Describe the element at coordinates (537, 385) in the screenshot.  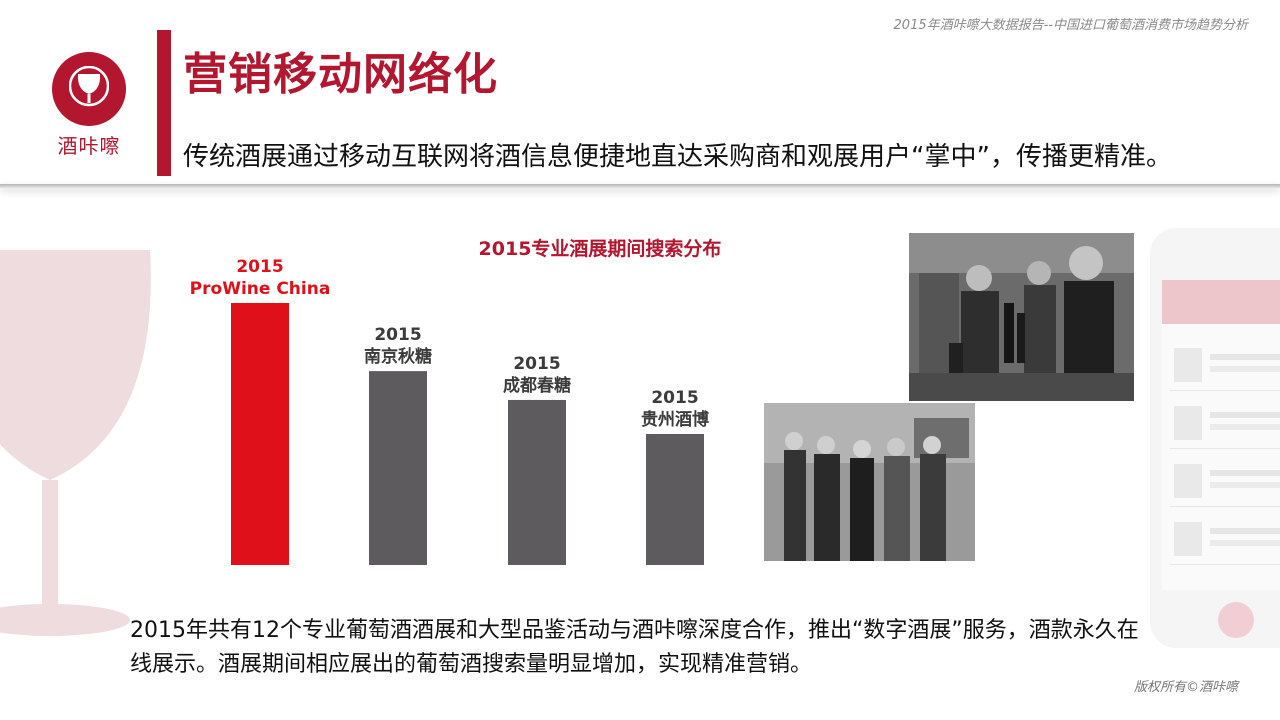
I see `bar-label-name-2: 成都春糖` at that location.